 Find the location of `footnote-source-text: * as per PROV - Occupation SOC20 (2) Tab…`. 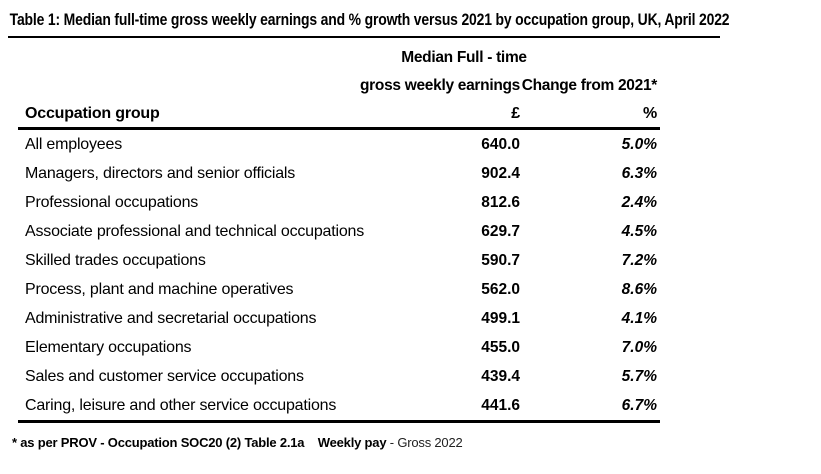

footnote-source-text: * as per PROV - Occupation SOC20 (2) Tab… is located at coordinates (158, 442).